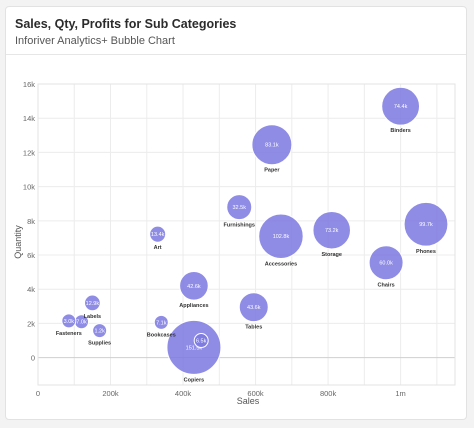  Describe the element at coordinates (328, 393) in the screenshot. I see `x-tick-label: 800k` at that location.